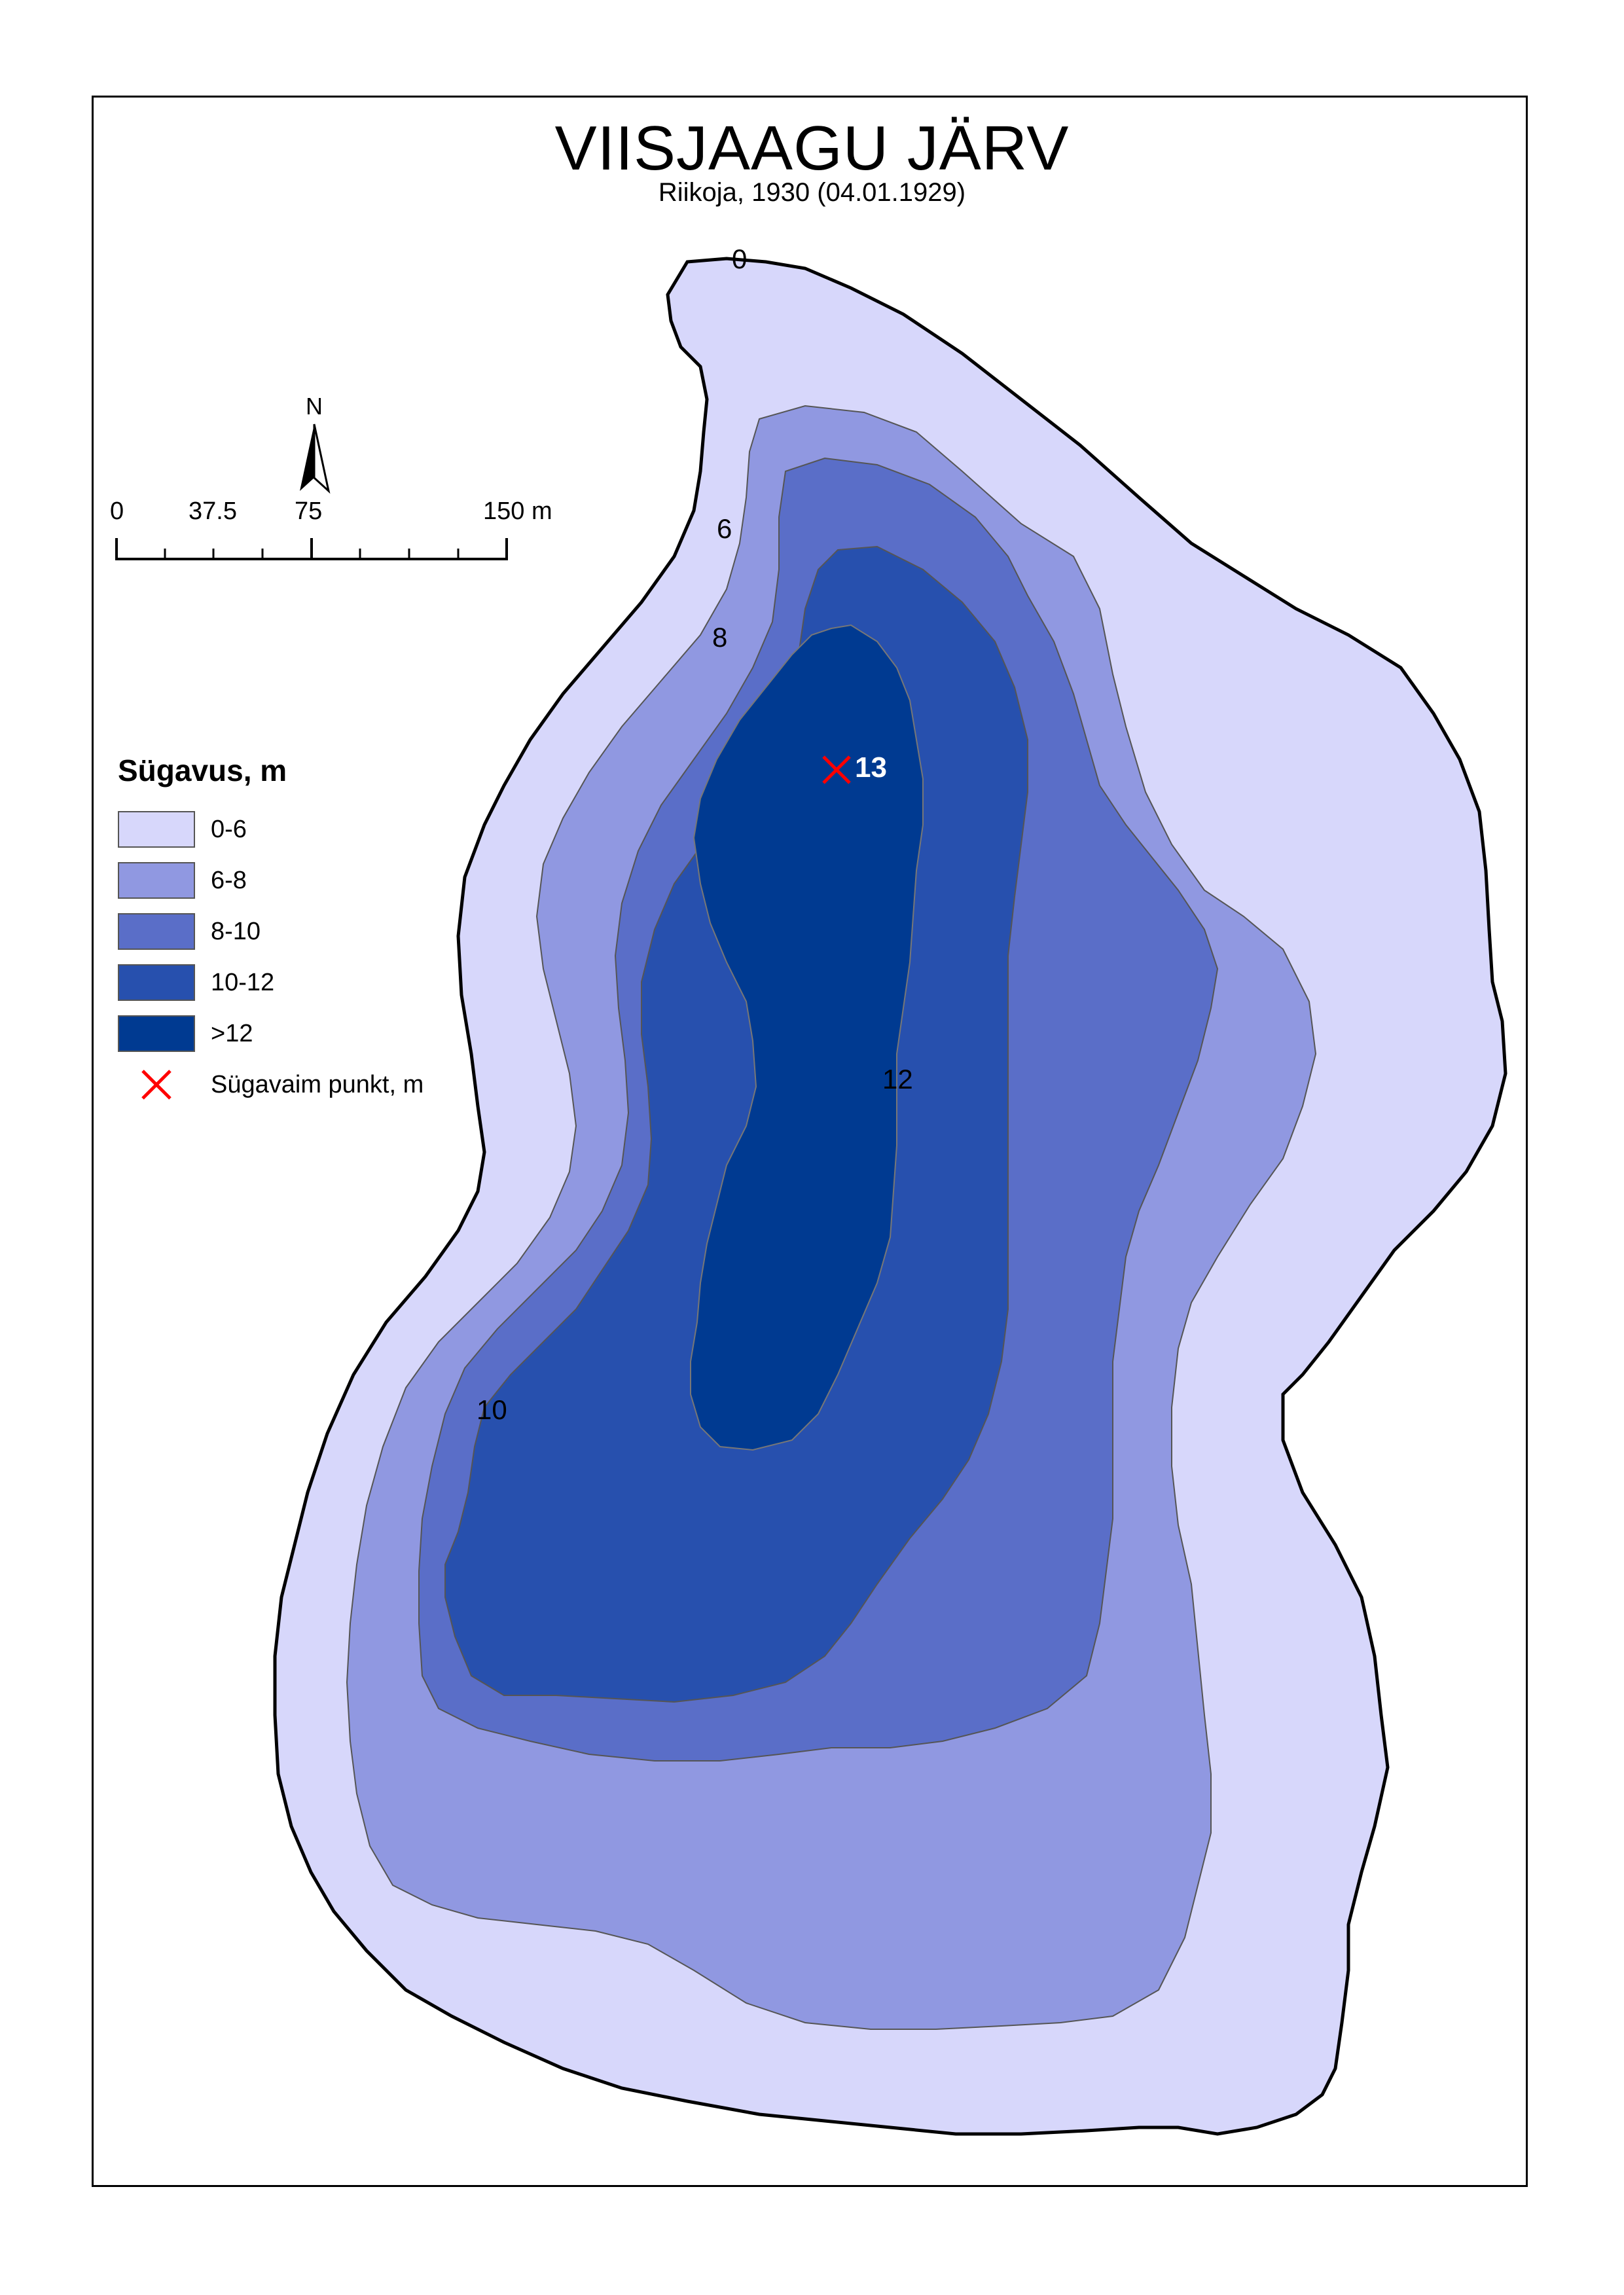 The image size is (1624, 2295). What do you see at coordinates (897, 1079) in the screenshot?
I see `contour-label-12: 12` at bounding box center [897, 1079].